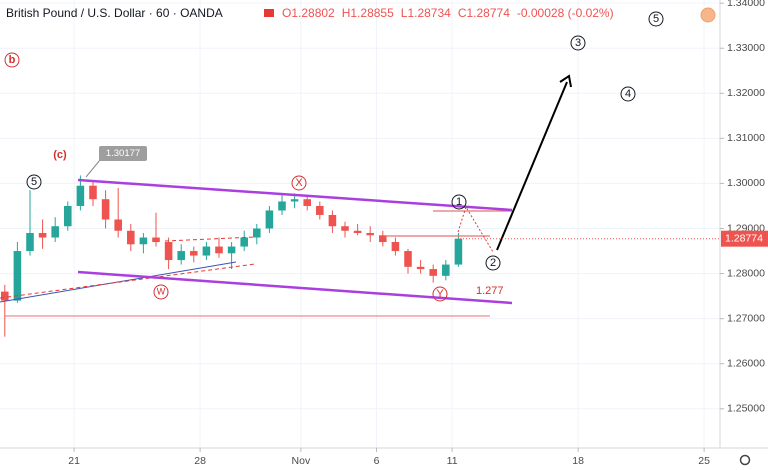  Describe the element at coordinates (708, 15) in the screenshot. I see `alert-icon` at that location.